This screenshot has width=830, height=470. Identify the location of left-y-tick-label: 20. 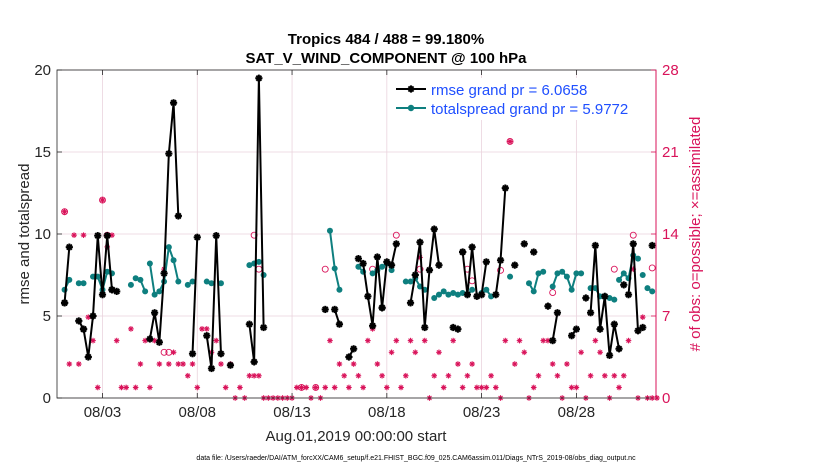
(42, 70).